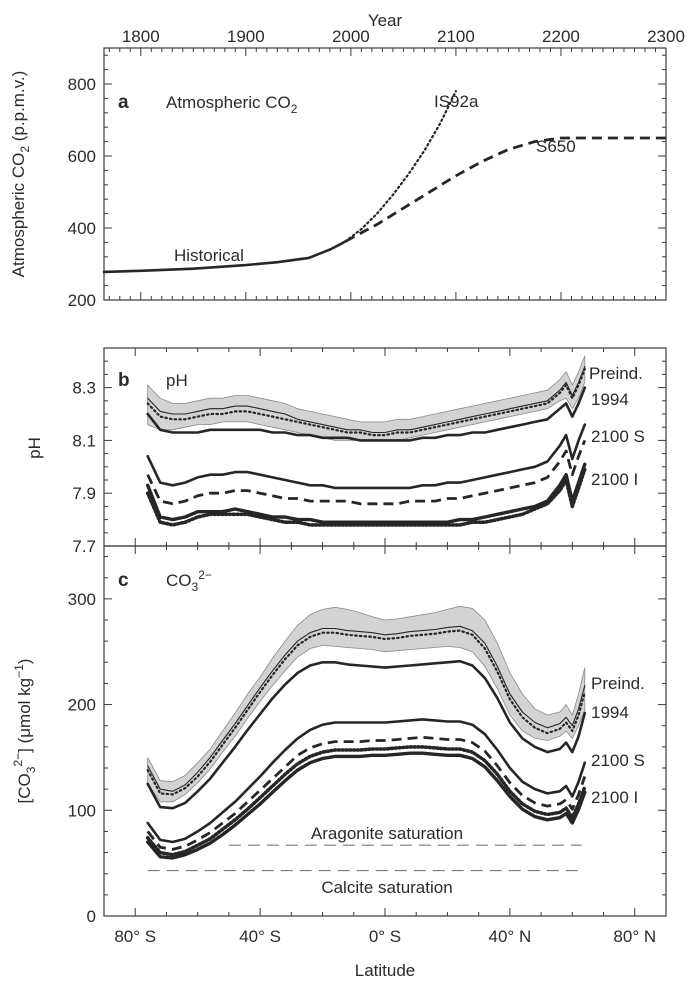 This screenshot has width=687, height=985. What do you see at coordinates (510, 936) in the screenshot?
I see `panel-c-xtick-label: 40° N` at bounding box center [510, 936].